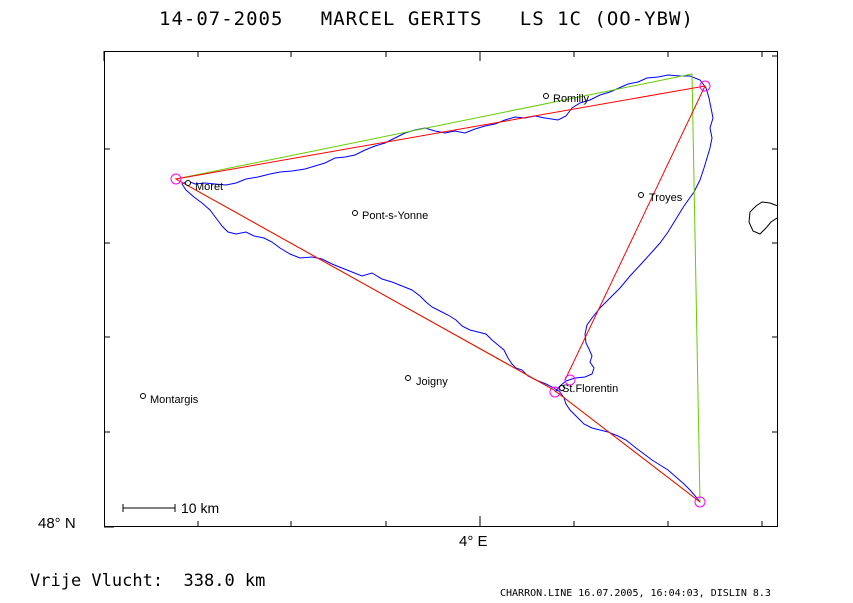 This screenshot has width=853, height=603. What do you see at coordinates (188, 183) in the screenshot?
I see `town-marker-moret` at bounding box center [188, 183].